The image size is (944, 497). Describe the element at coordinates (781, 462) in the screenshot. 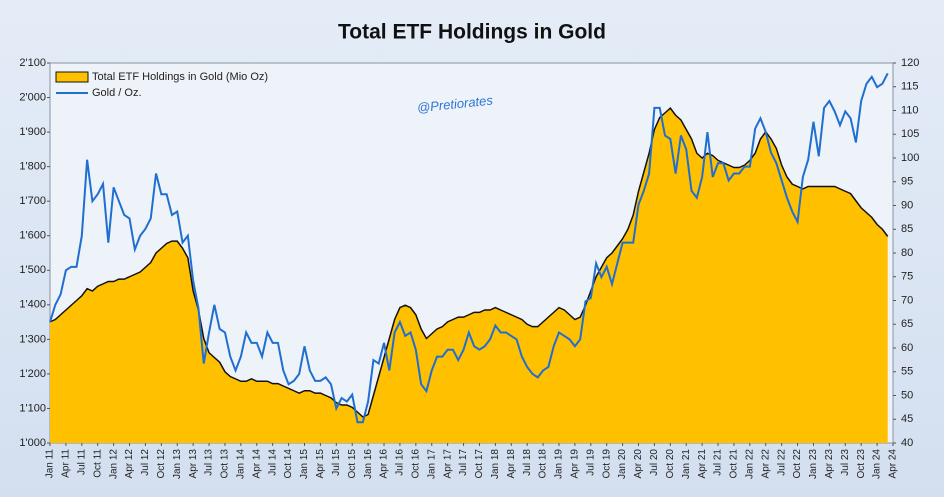

I see `x-tick-label: Jul 22` at that location.